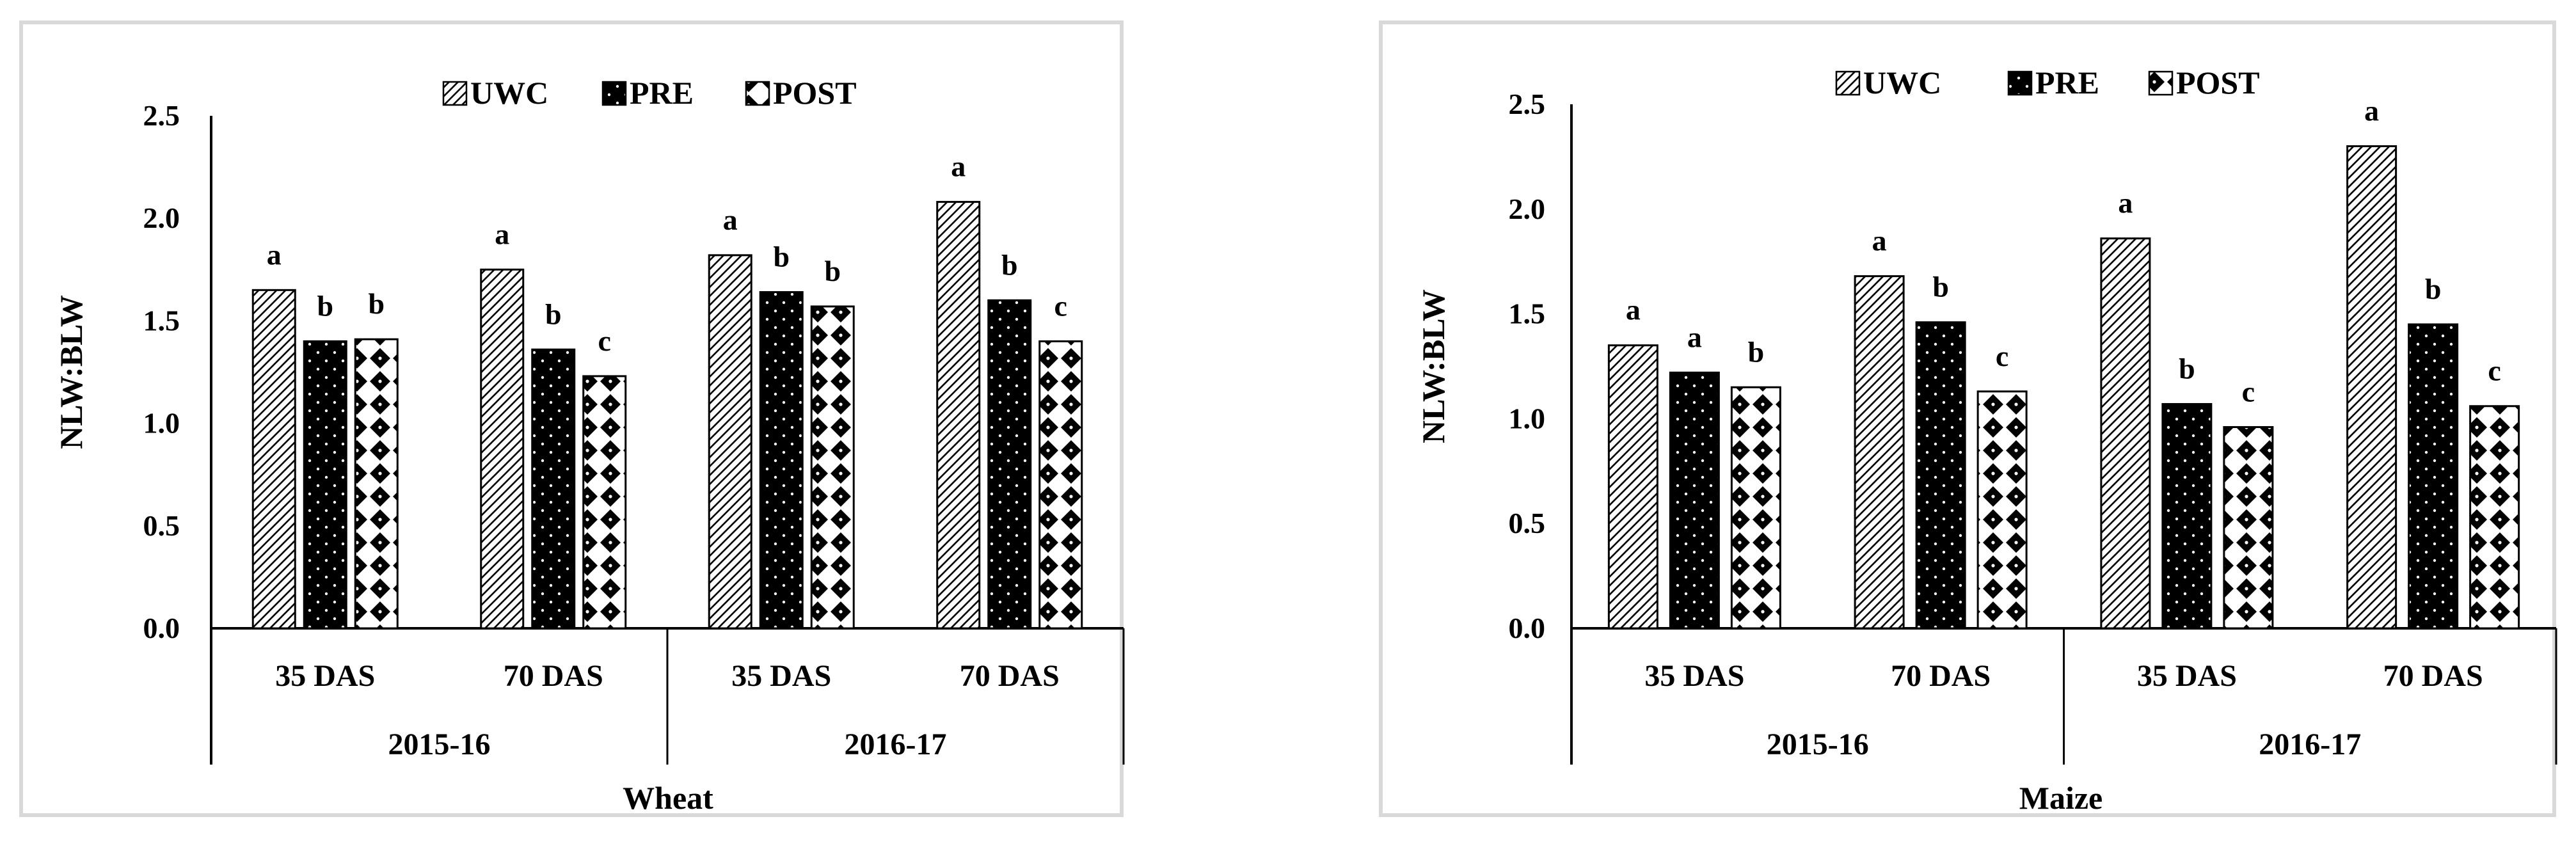 Image resolution: width=2576 pixels, height=858 pixels. I want to click on bar-letter-pre-0: a, so click(1695, 337).